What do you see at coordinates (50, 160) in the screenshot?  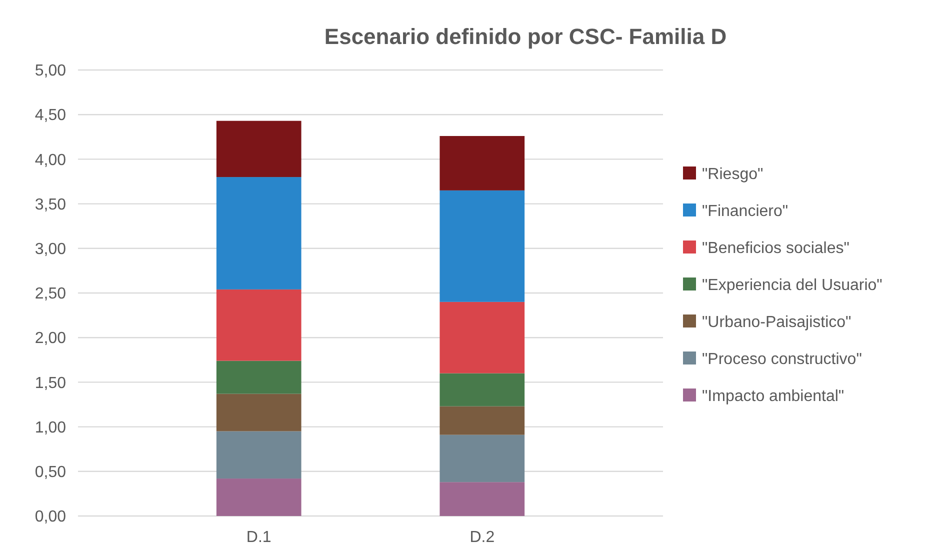 I see `y-tick-label: 4,00` at bounding box center [50, 160].